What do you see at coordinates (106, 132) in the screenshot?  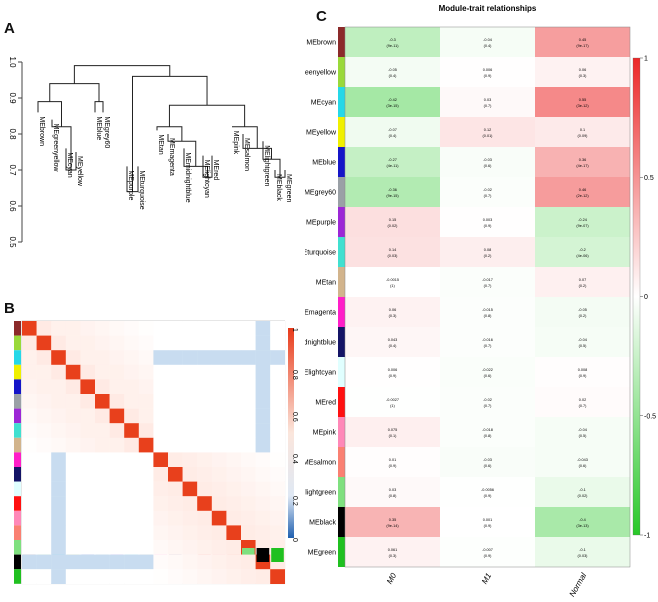 I see `dendrogram-leaf-label: MEgrey60` at bounding box center [106, 132].